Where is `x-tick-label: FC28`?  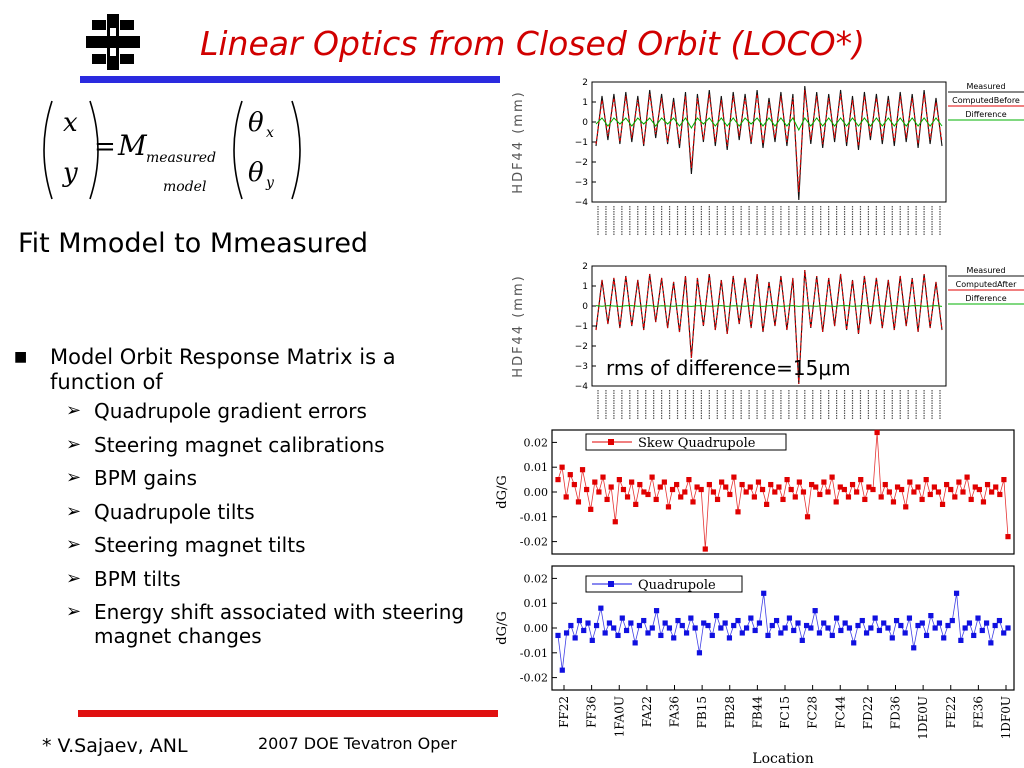
x-tick-label: FC28 is located at coordinates (813, 712).